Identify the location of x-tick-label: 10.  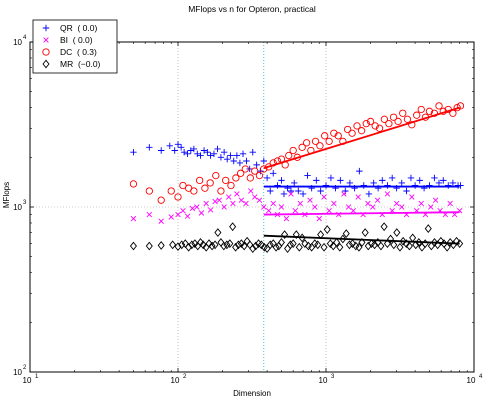
(175, 380).